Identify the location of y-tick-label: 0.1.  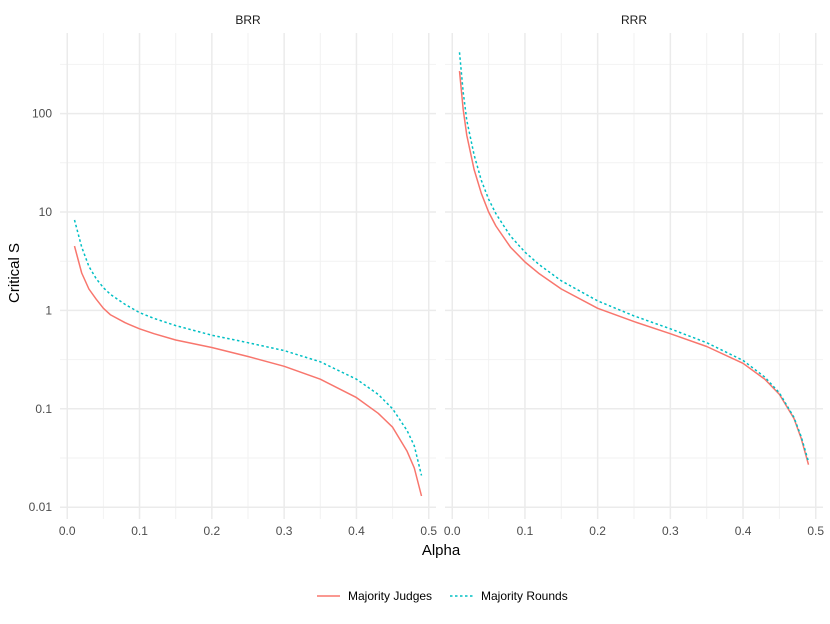
(43, 409).